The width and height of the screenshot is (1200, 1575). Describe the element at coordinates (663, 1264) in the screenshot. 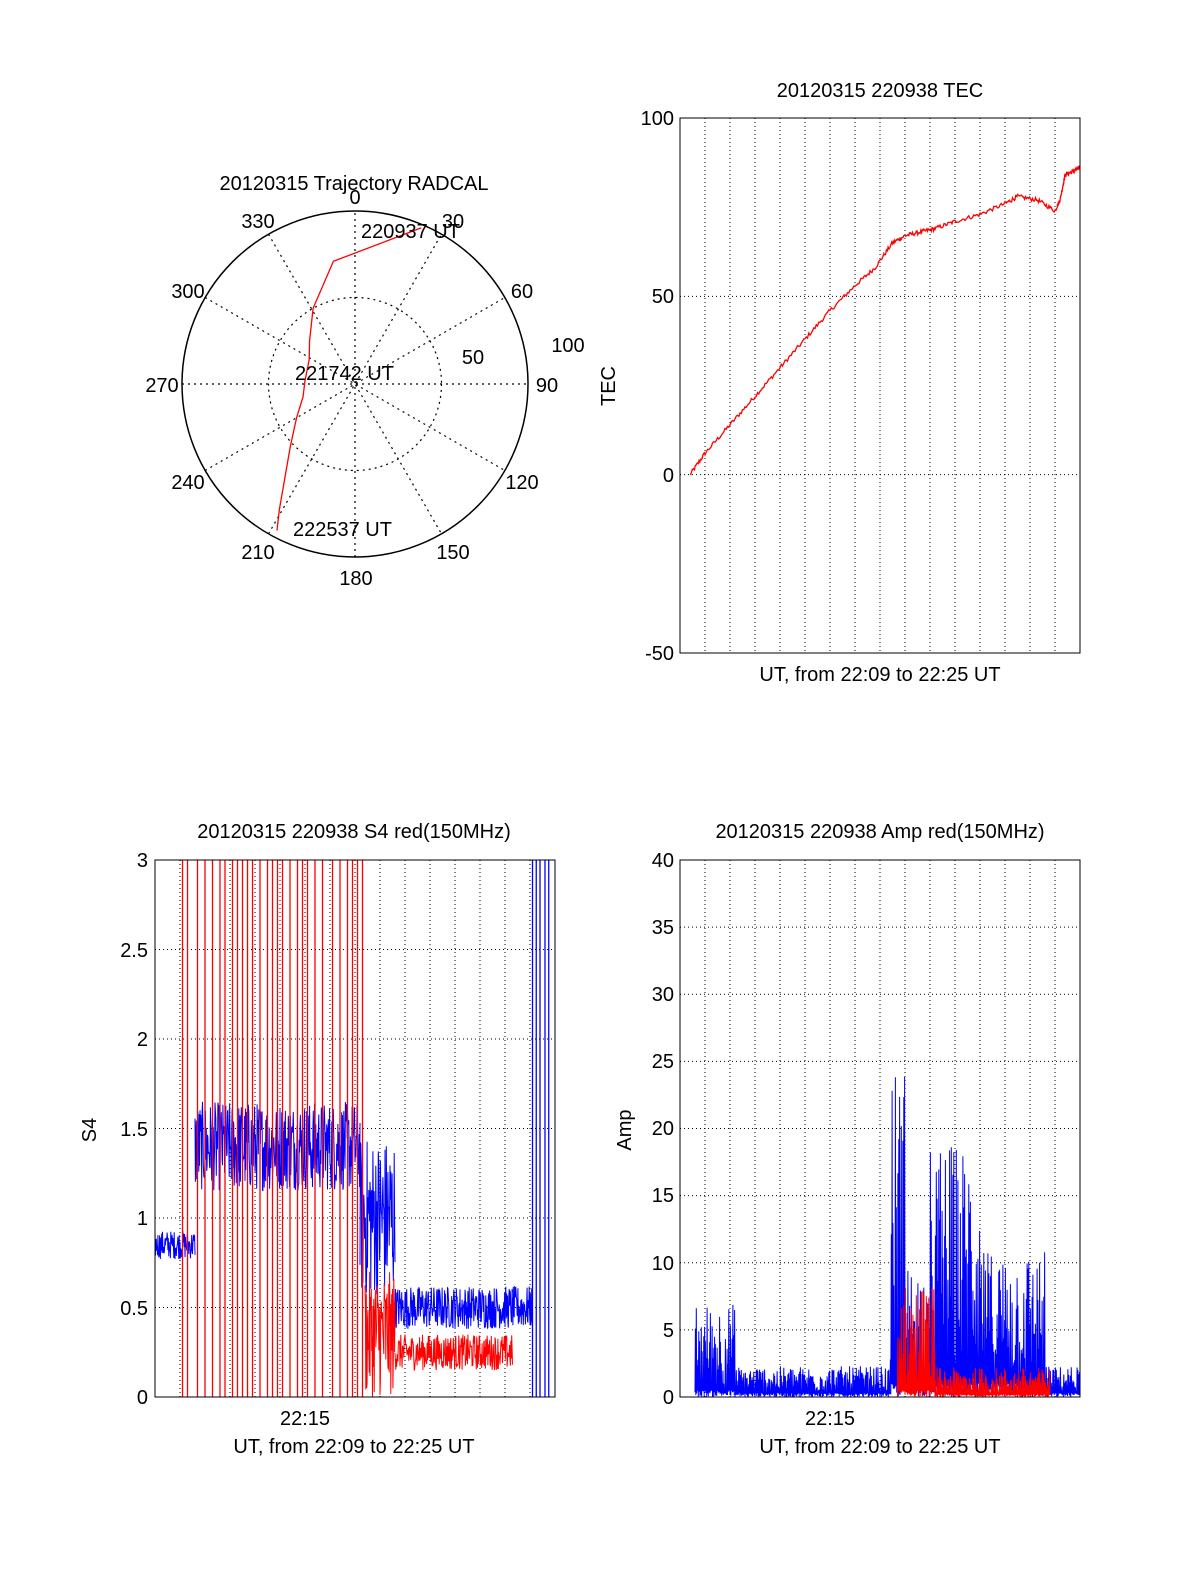

I see `amp-ytick-10: 10` at that location.